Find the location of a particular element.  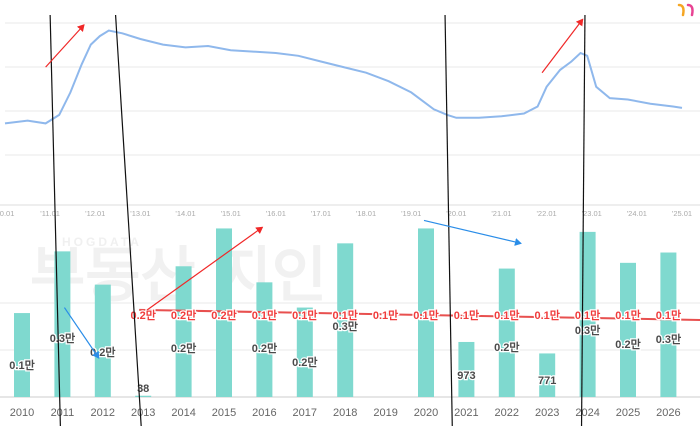

category-label: 2022 is located at coordinates (507, 413).